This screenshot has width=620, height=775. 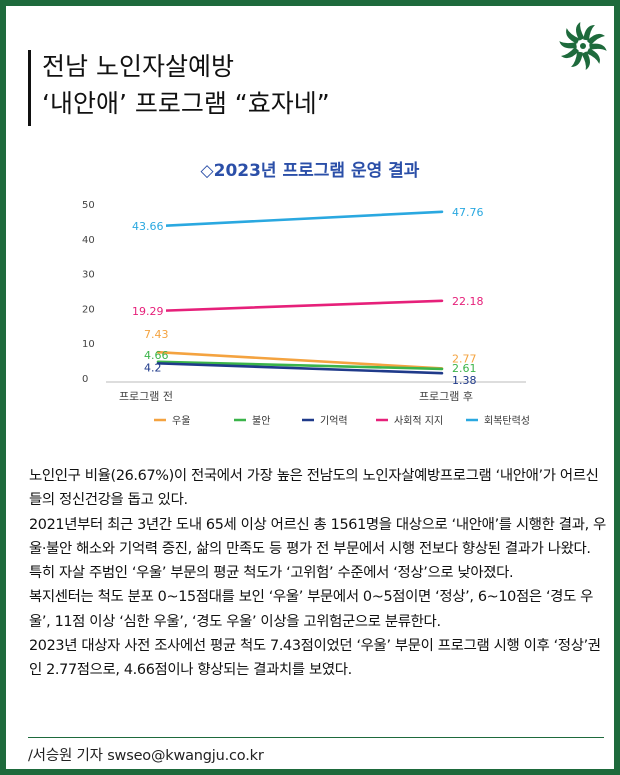 What do you see at coordinates (88, 240) in the screenshot?
I see `y-tick-label: 40` at bounding box center [88, 240].